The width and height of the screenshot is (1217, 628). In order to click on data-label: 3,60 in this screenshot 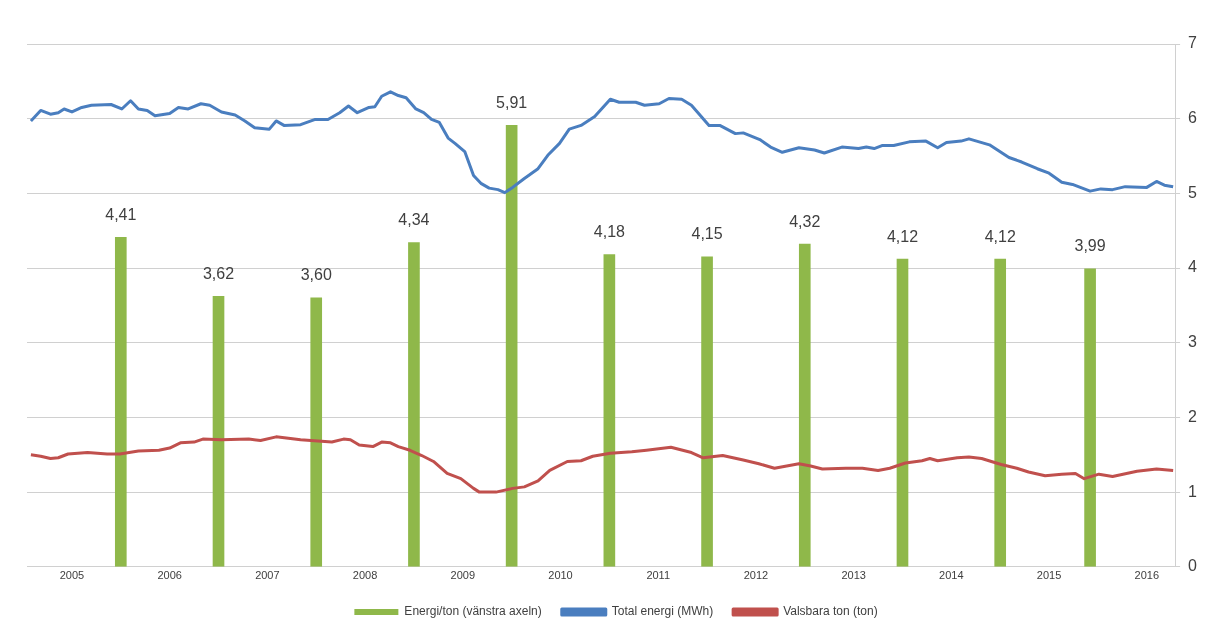, I will do `click(316, 275)`.